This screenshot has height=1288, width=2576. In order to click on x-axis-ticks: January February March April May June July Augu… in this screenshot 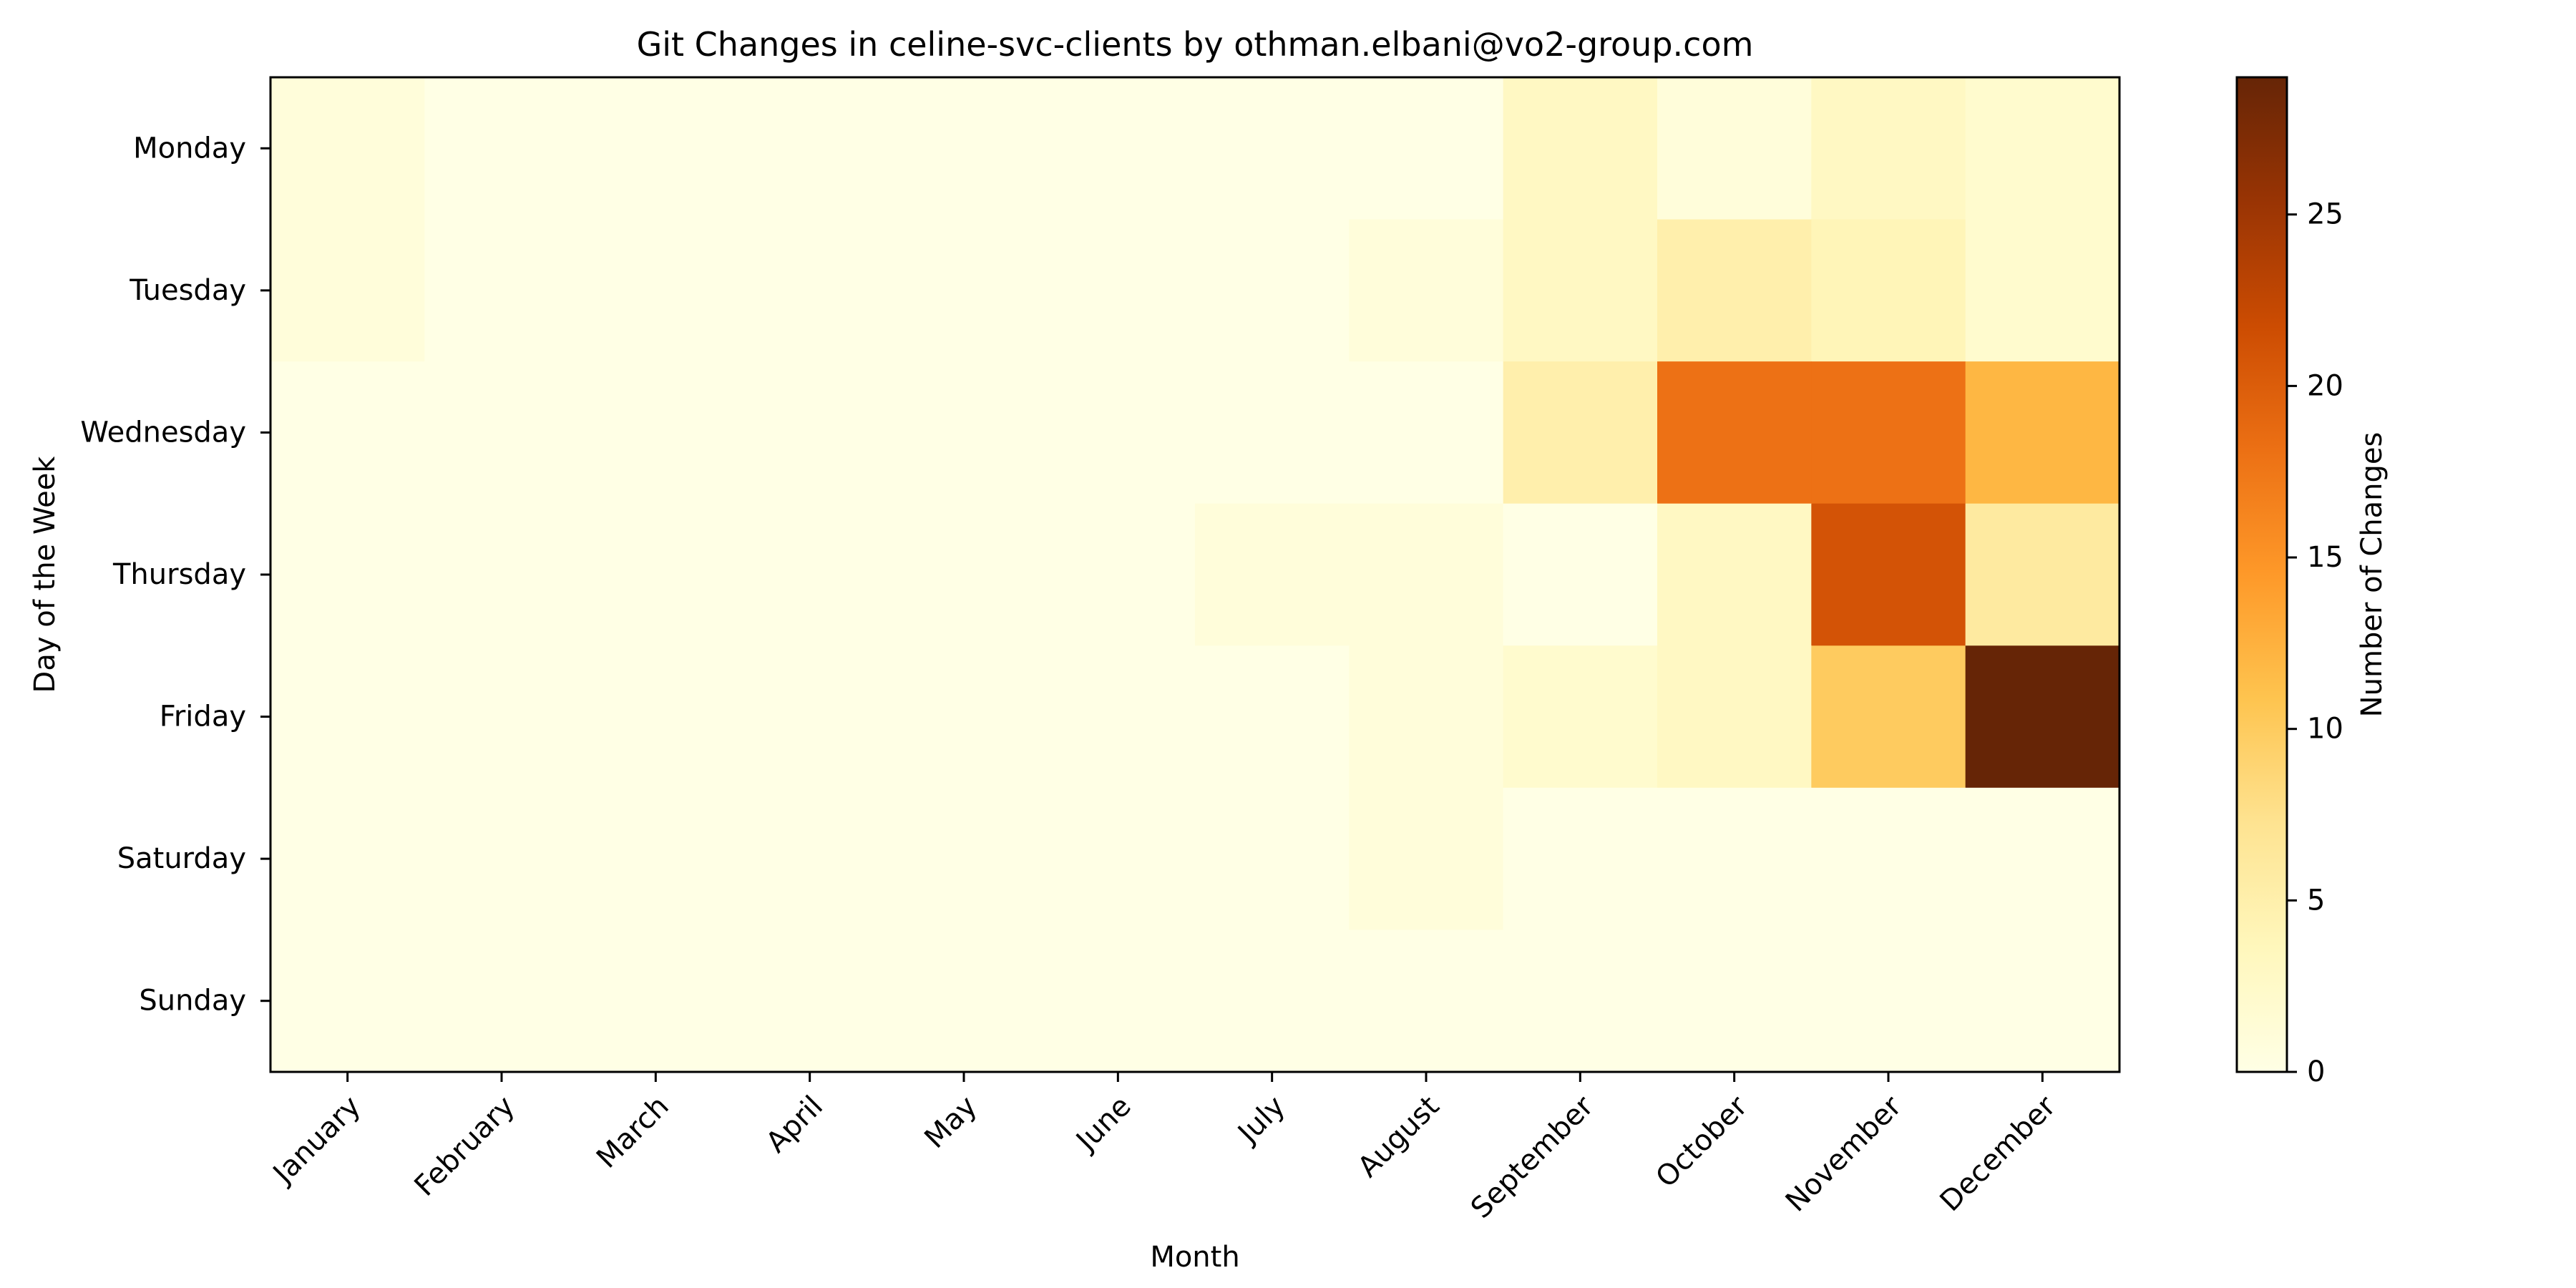, I will do `click(1163, 1148)`.